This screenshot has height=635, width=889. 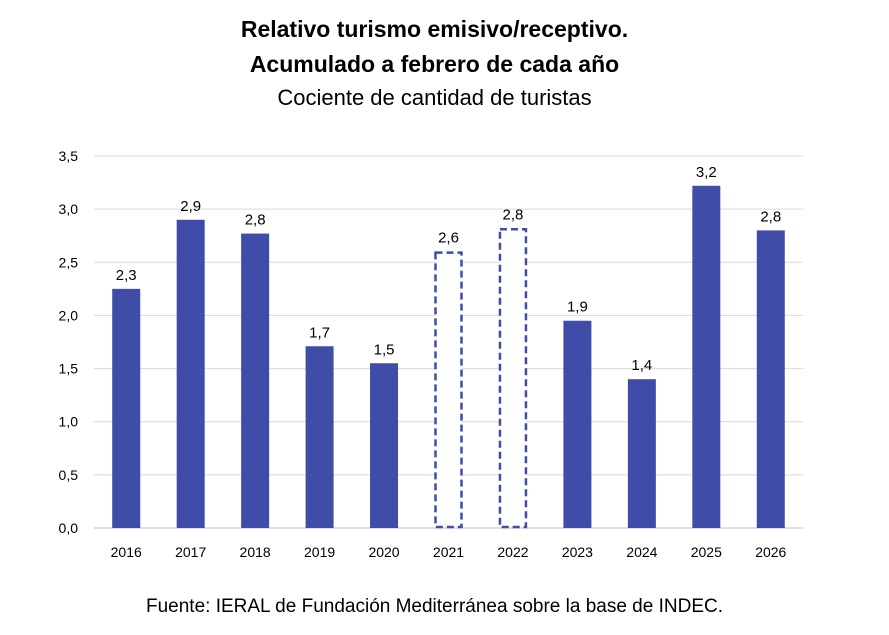 What do you see at coordinates (126, 275) in the screenshot?
I see `data-label: 2,3` at bounding box center [126, 275].